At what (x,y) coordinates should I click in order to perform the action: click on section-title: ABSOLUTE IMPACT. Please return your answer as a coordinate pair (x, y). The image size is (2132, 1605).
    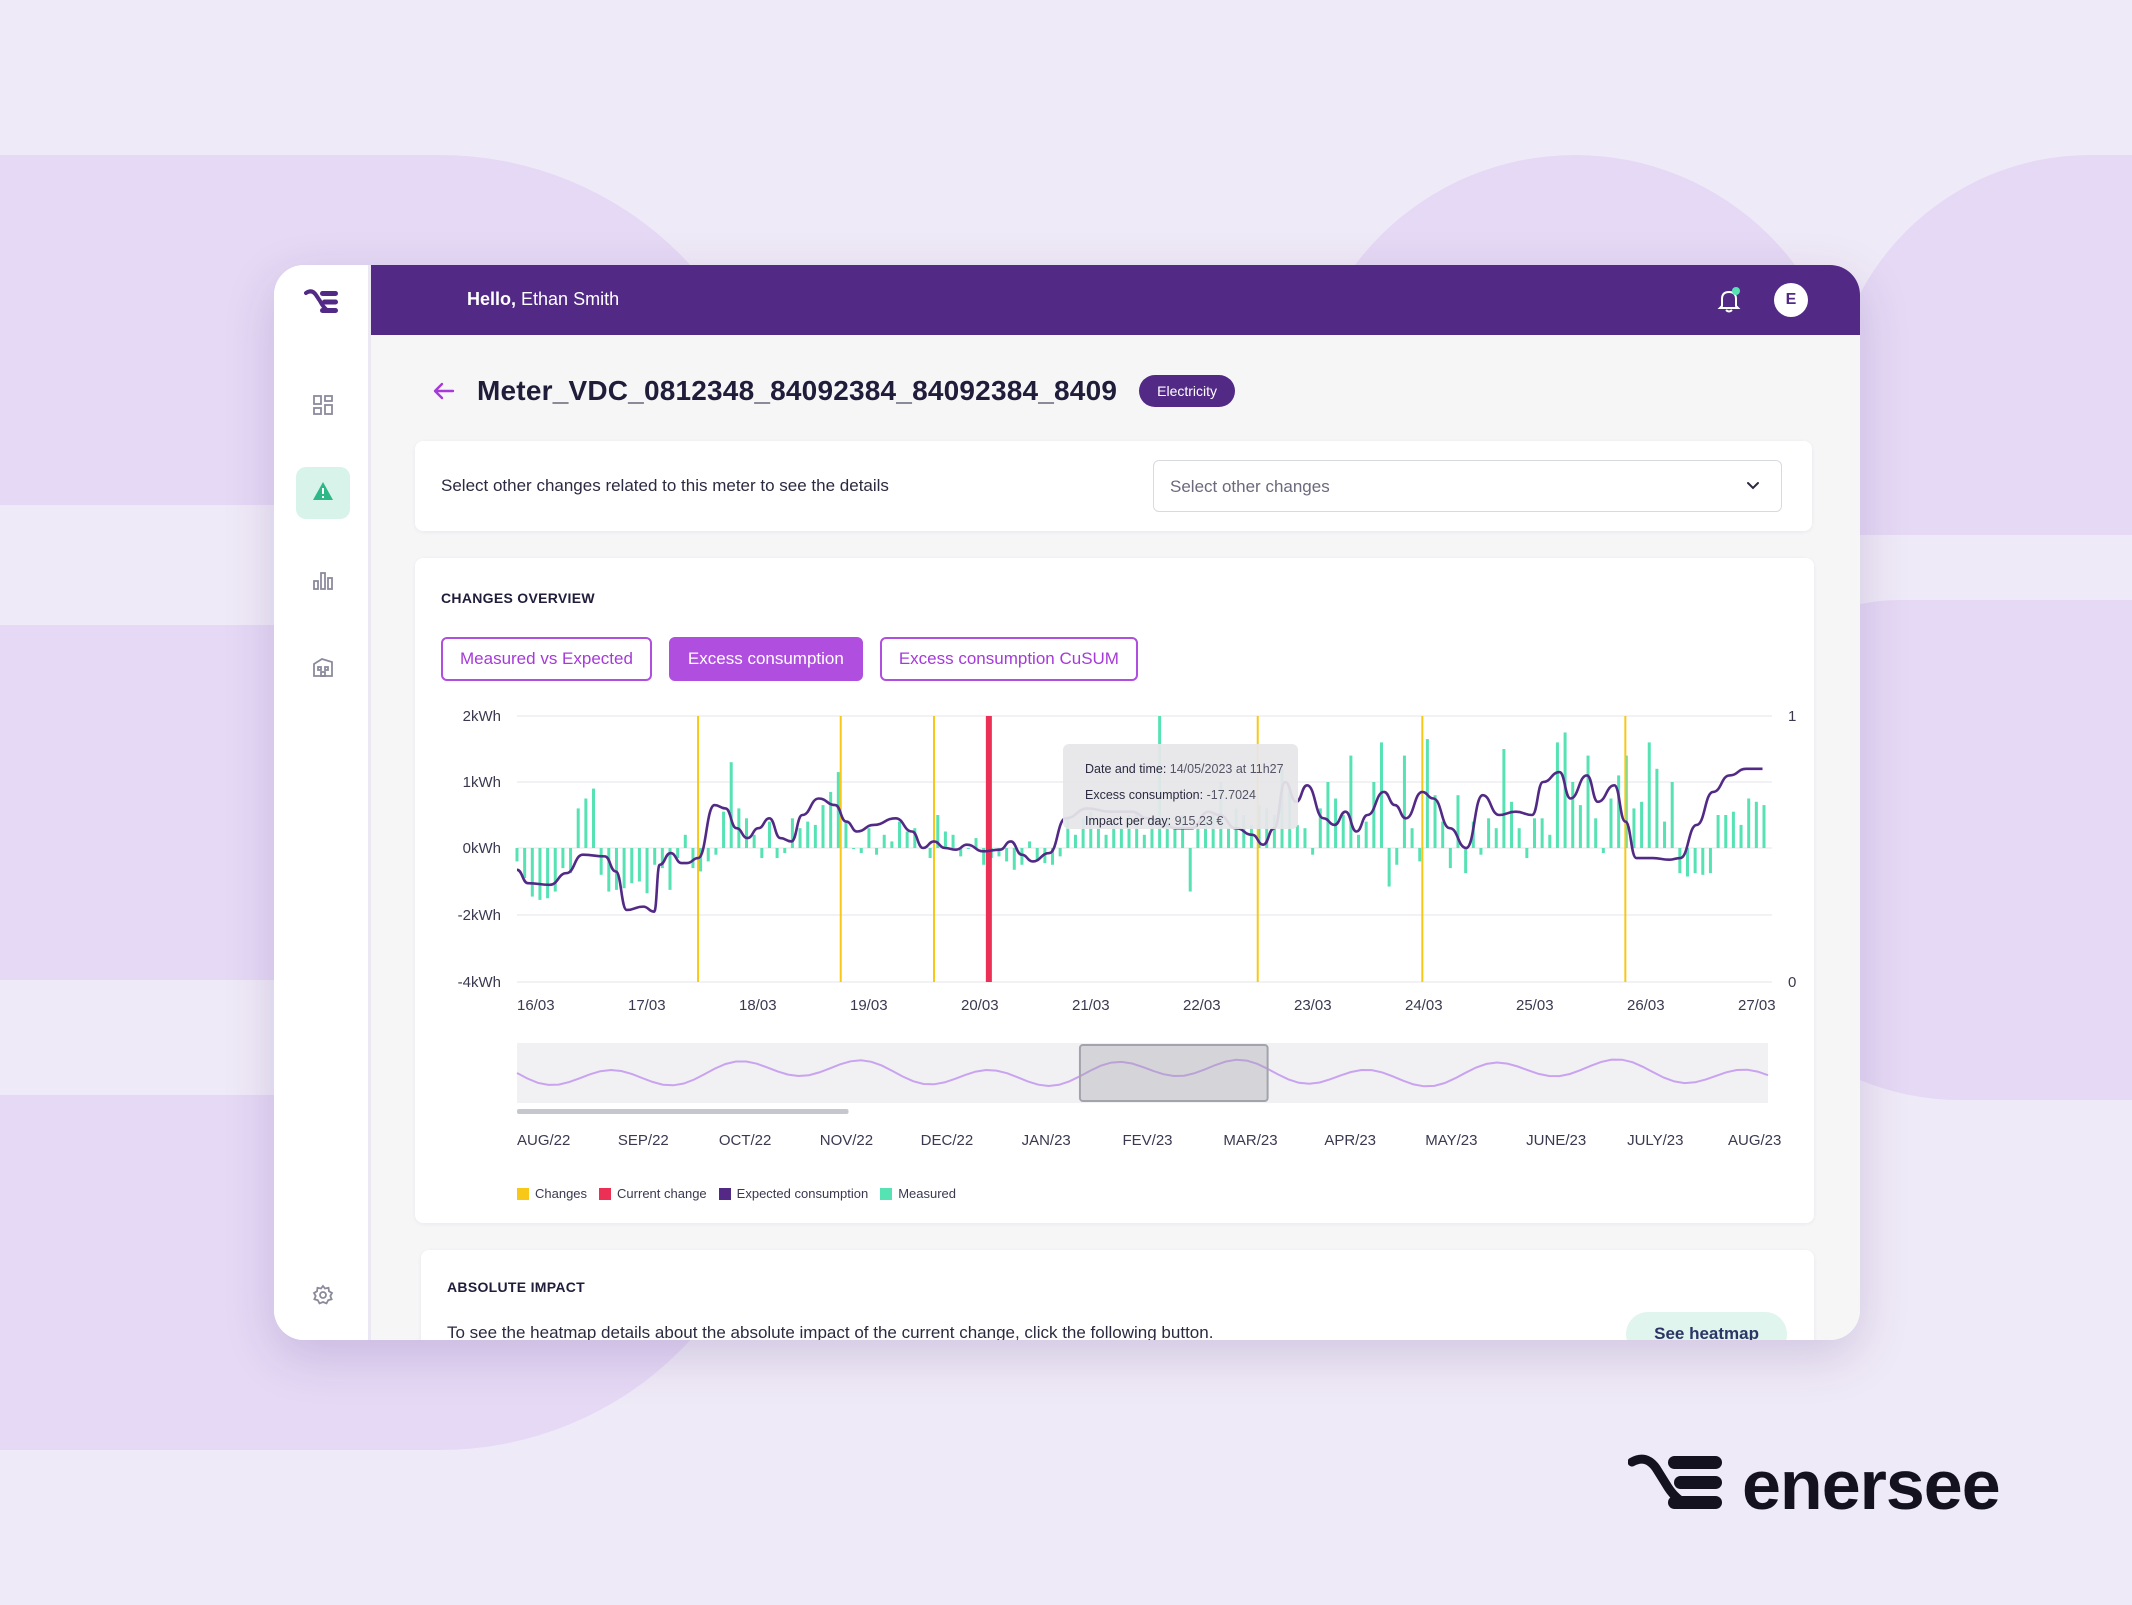
    Looking at the image, I should click on (516, 1287).